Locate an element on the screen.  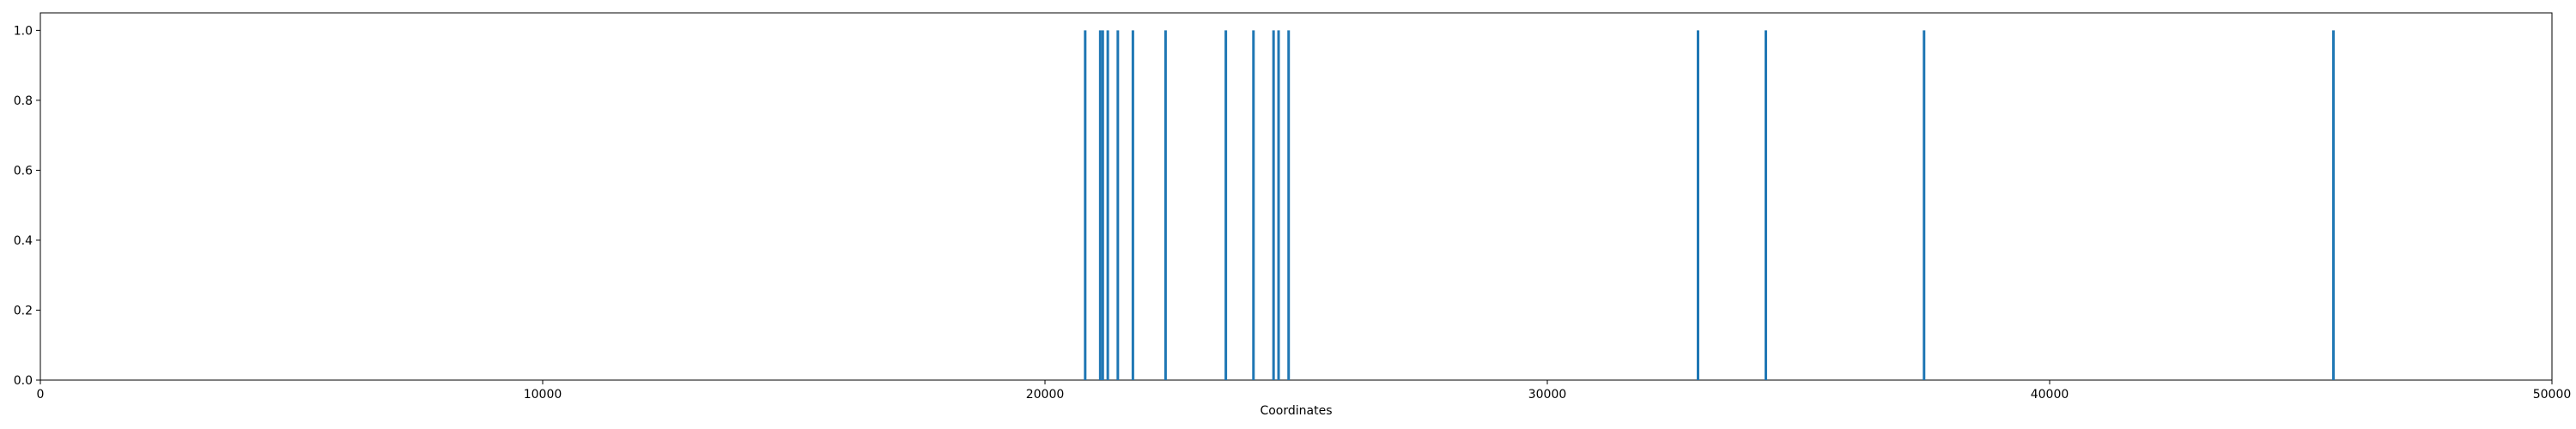
y-tick-label: 0.8 is located at coordinates (23, 101).